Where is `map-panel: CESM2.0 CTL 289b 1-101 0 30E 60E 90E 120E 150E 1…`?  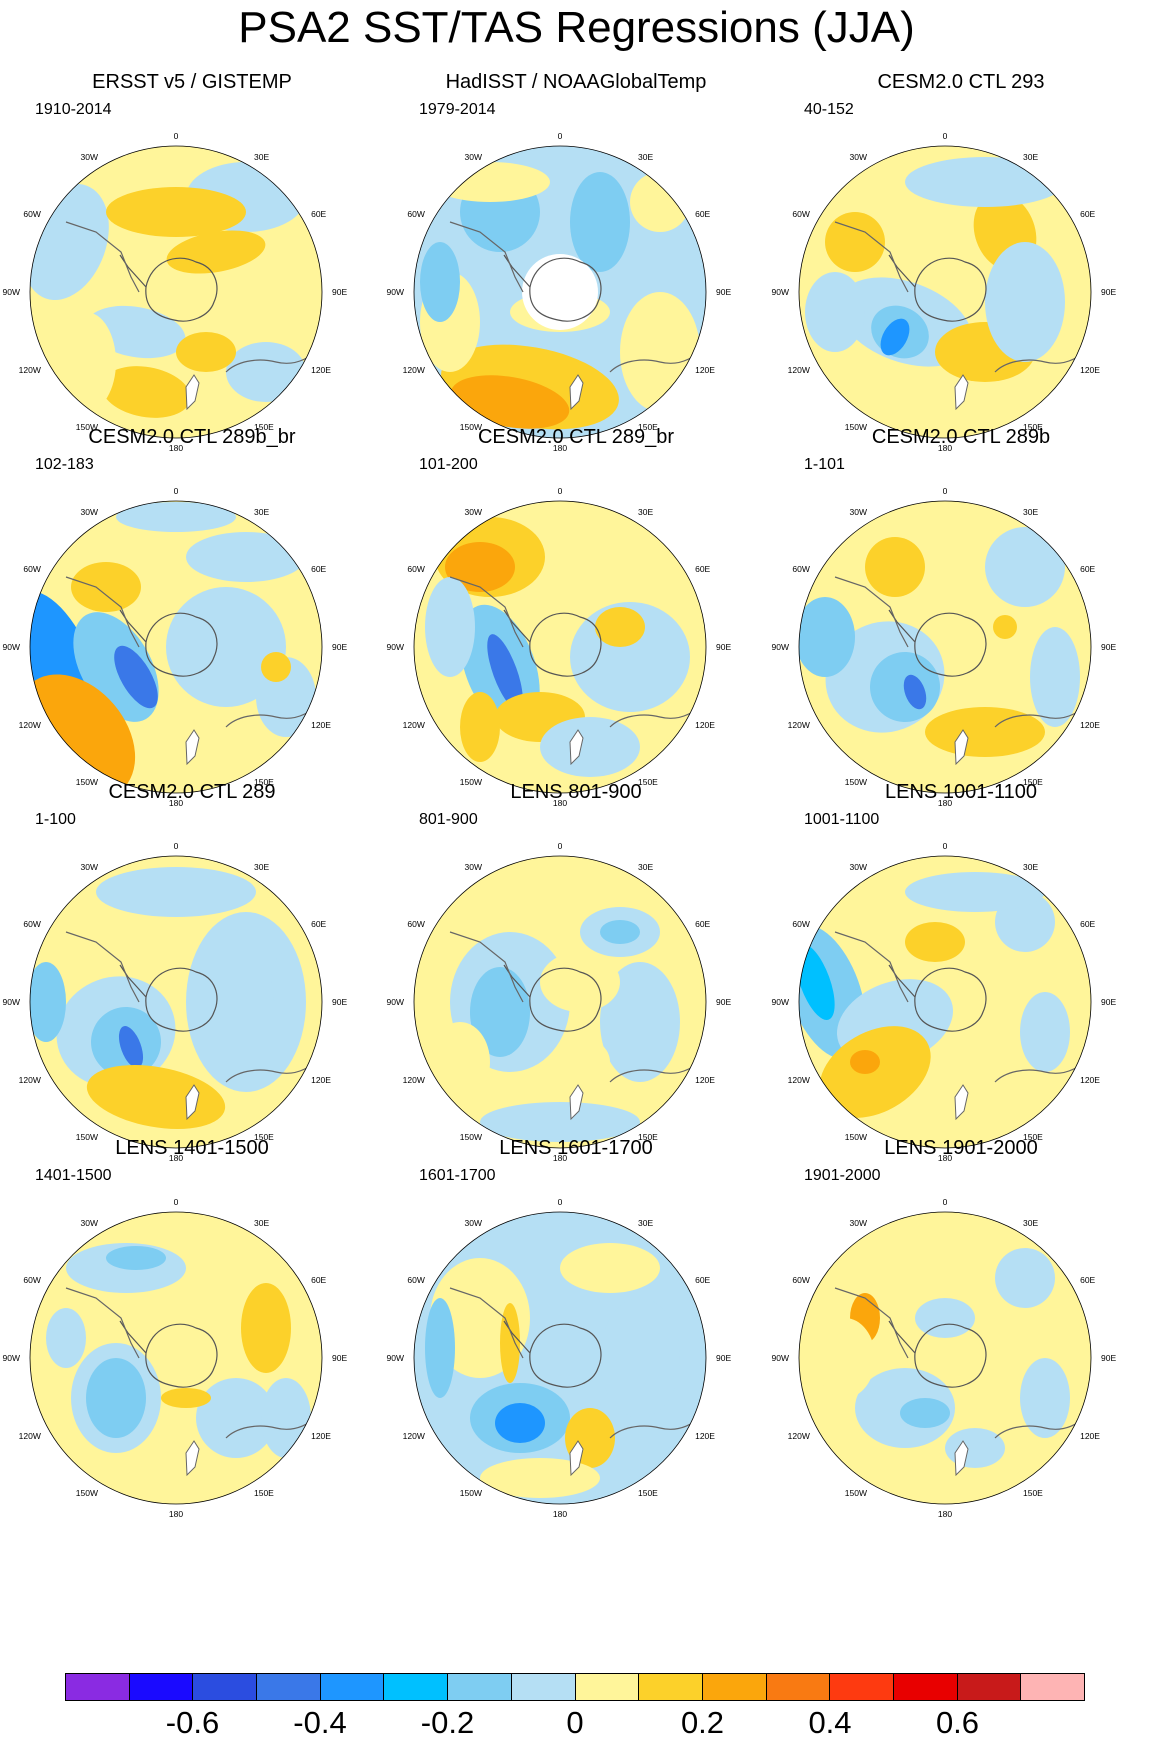
map-panel: CESM2.0 CTL 289b 1-101 0 30E 60E 90E 120E 150E 1… is located at coordinates (961, 623).